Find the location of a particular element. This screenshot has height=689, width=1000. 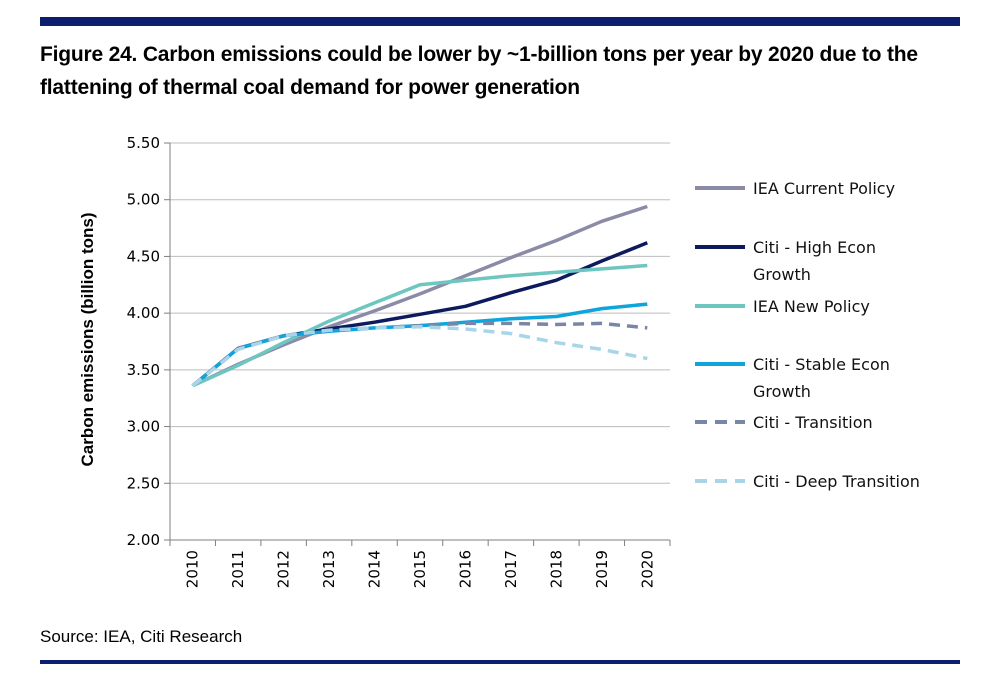

legend-label: Citi - High Econ is located at coordinates (814, 247).